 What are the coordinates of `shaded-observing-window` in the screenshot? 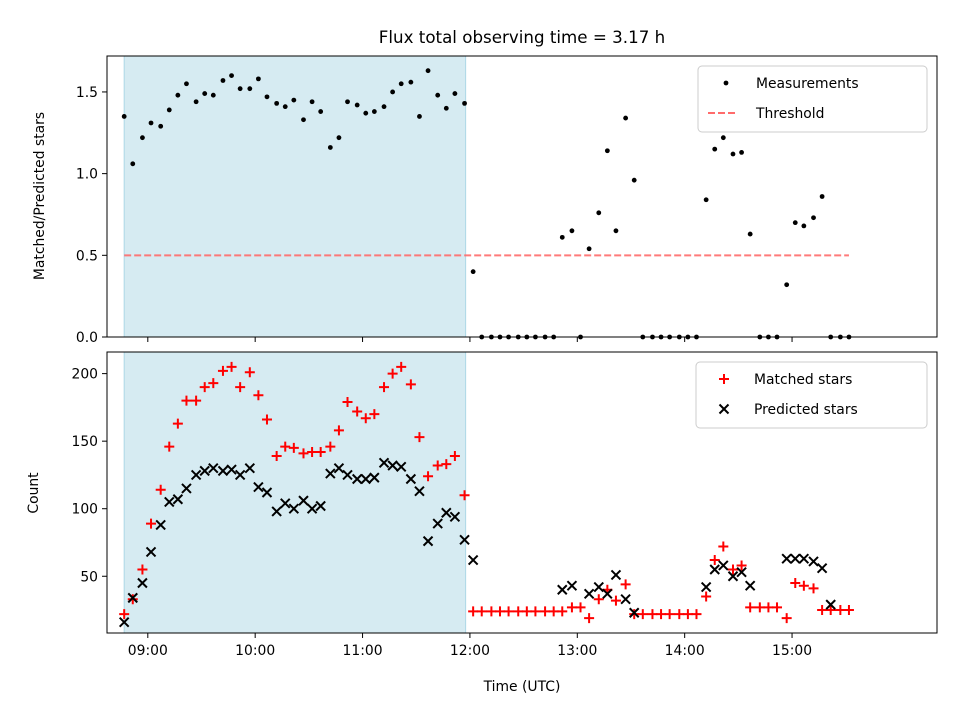 It's located at (295, 196).